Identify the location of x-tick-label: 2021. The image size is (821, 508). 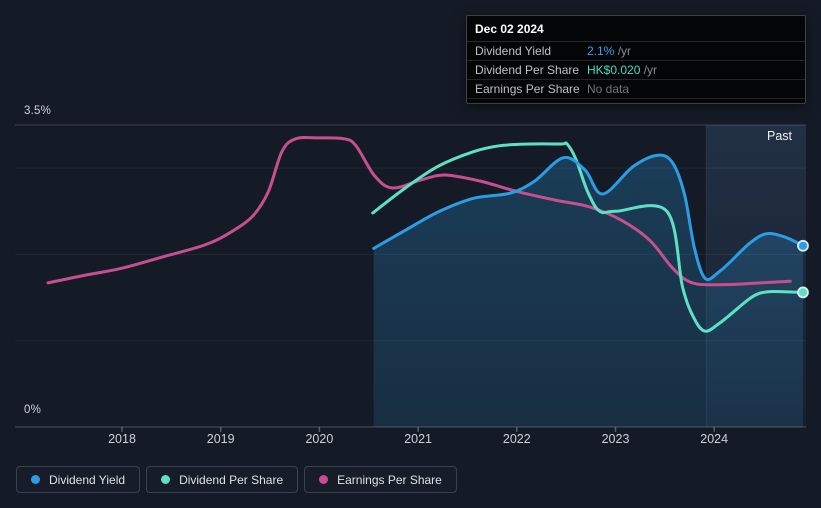
(418, 439).